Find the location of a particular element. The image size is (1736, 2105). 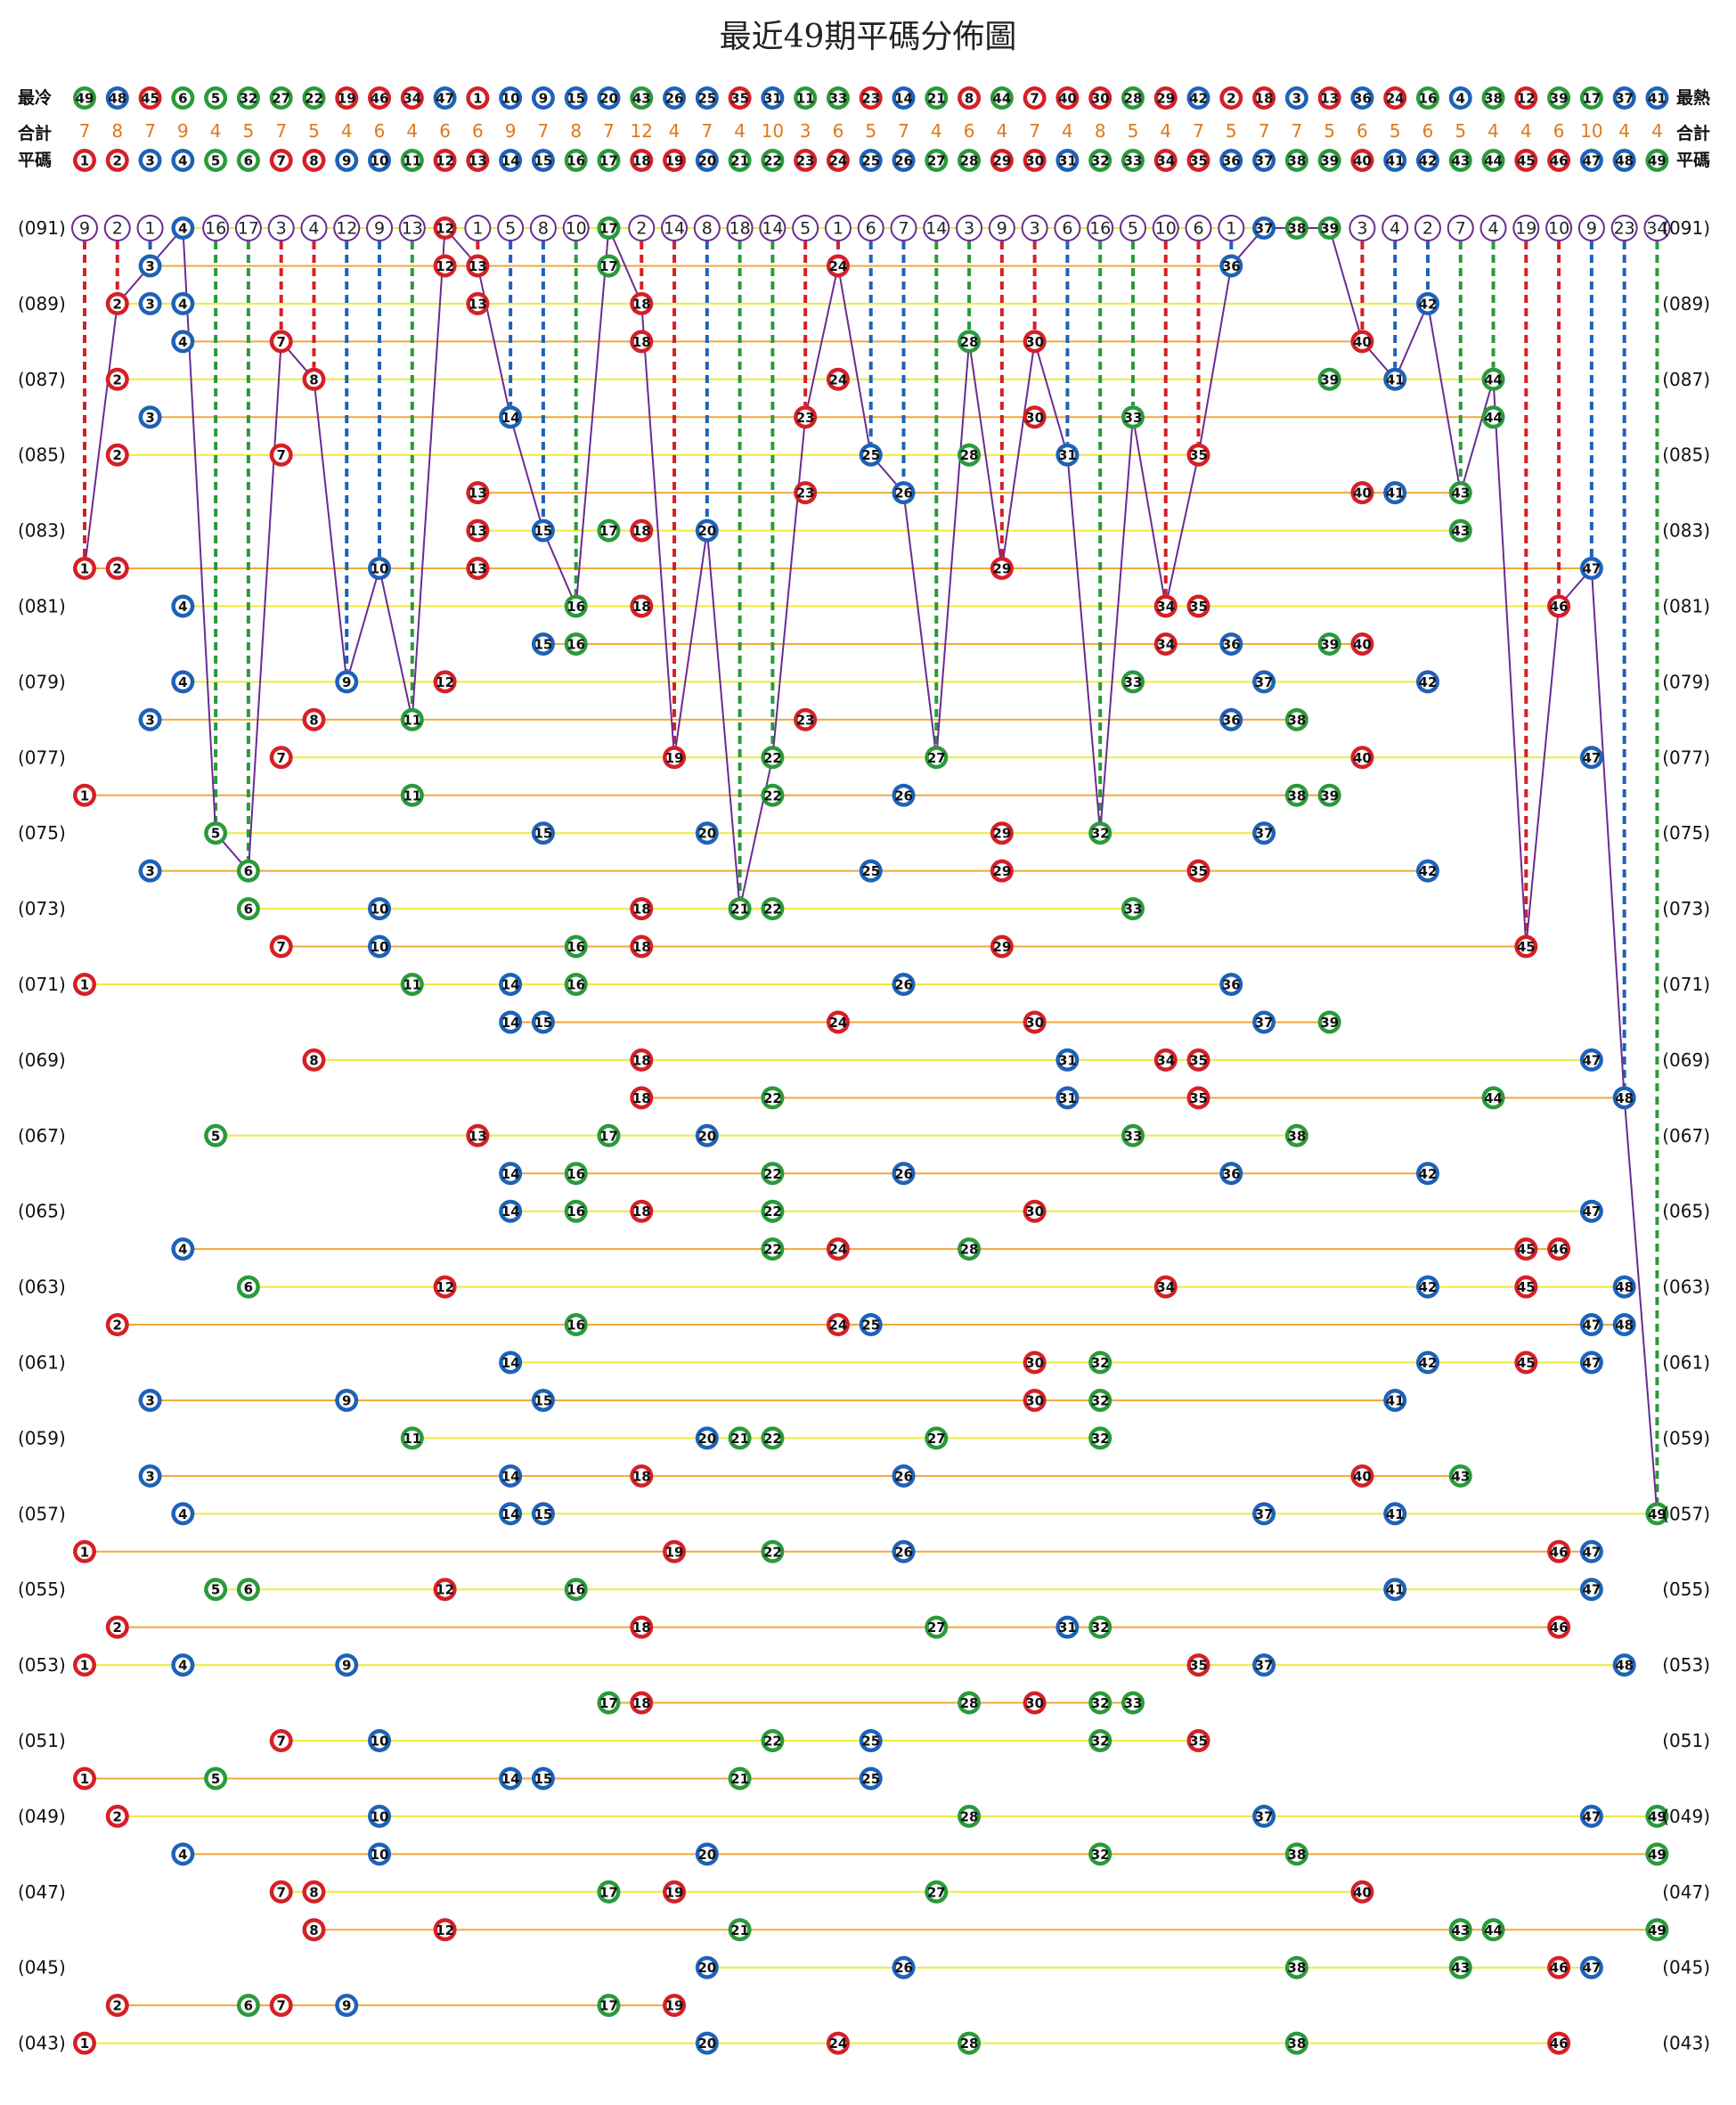

ball-number: 6 is located at coordinates (249, 2006).